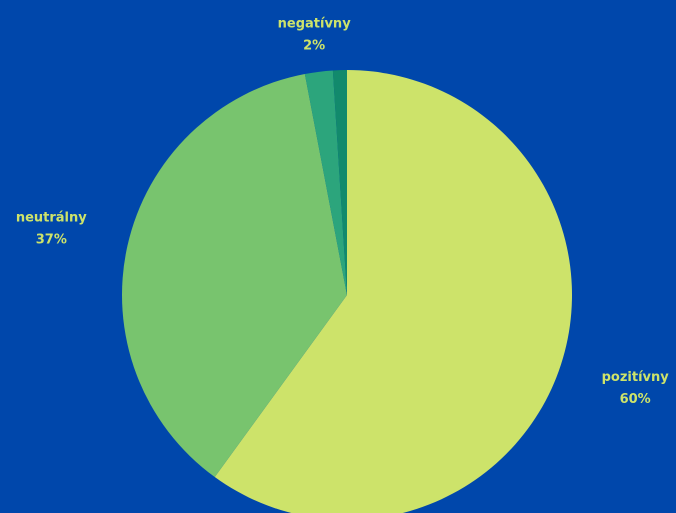 This screenshot has height=513, width=676. I want to click on slice-value: 2%, so click(314, 46).